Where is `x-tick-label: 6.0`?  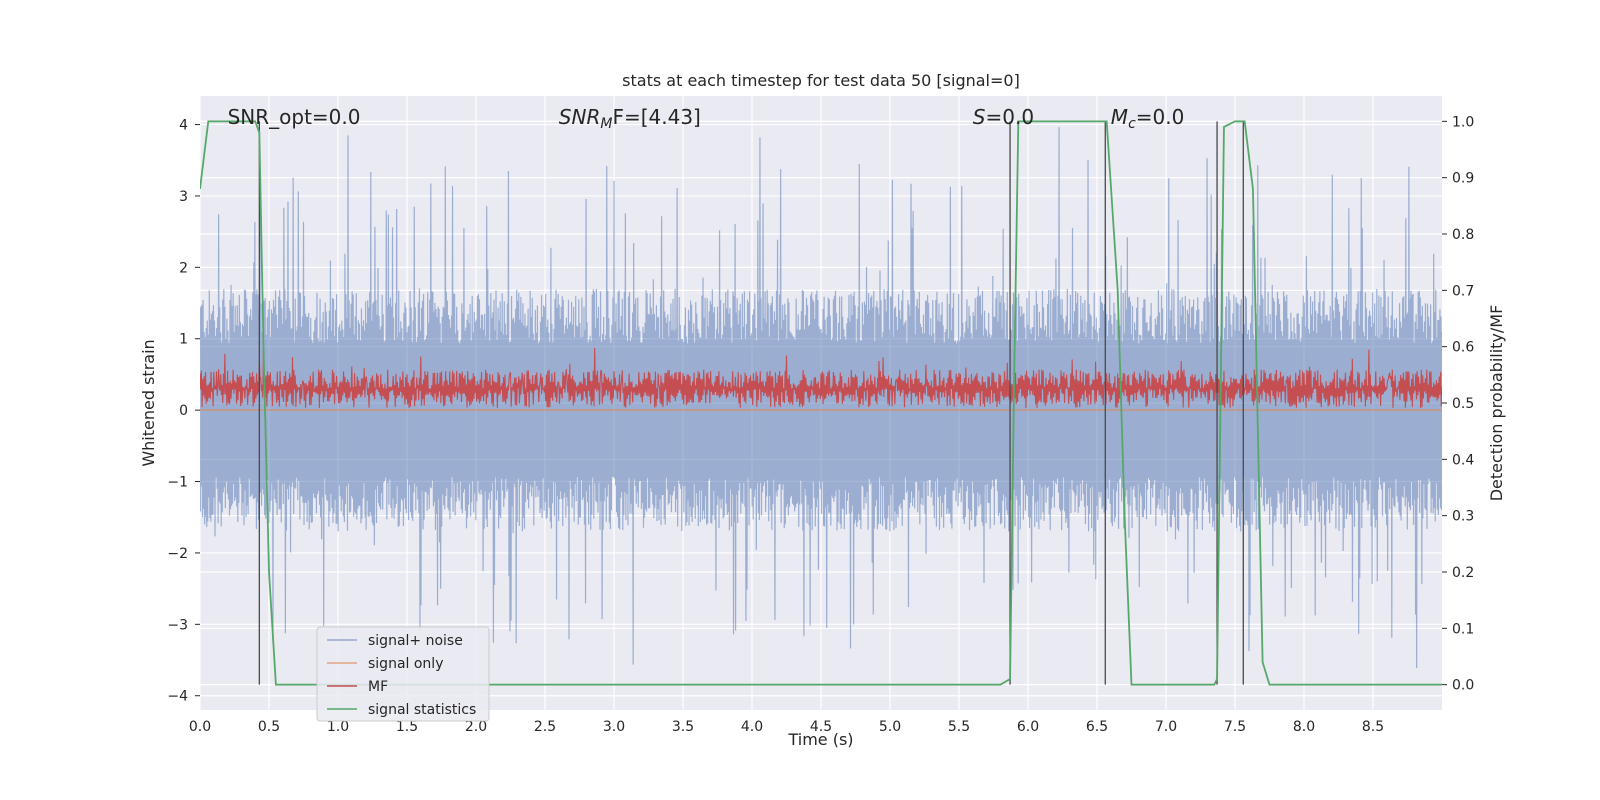
x-tick-label: 6.0 is located at coordinates (1028, 727).